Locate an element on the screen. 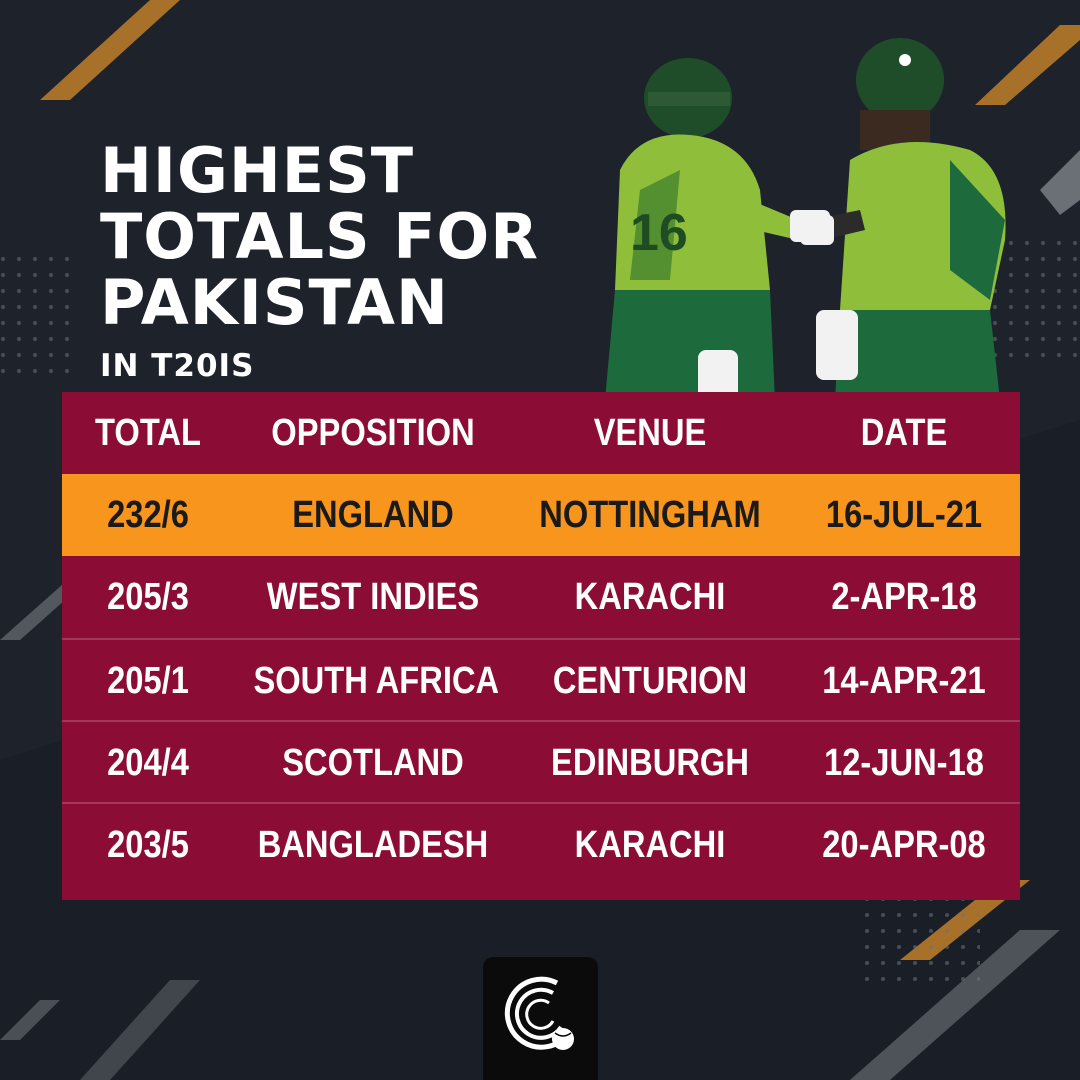  cell-opposition: SCOTLAND is located at coordinates (373, 762).